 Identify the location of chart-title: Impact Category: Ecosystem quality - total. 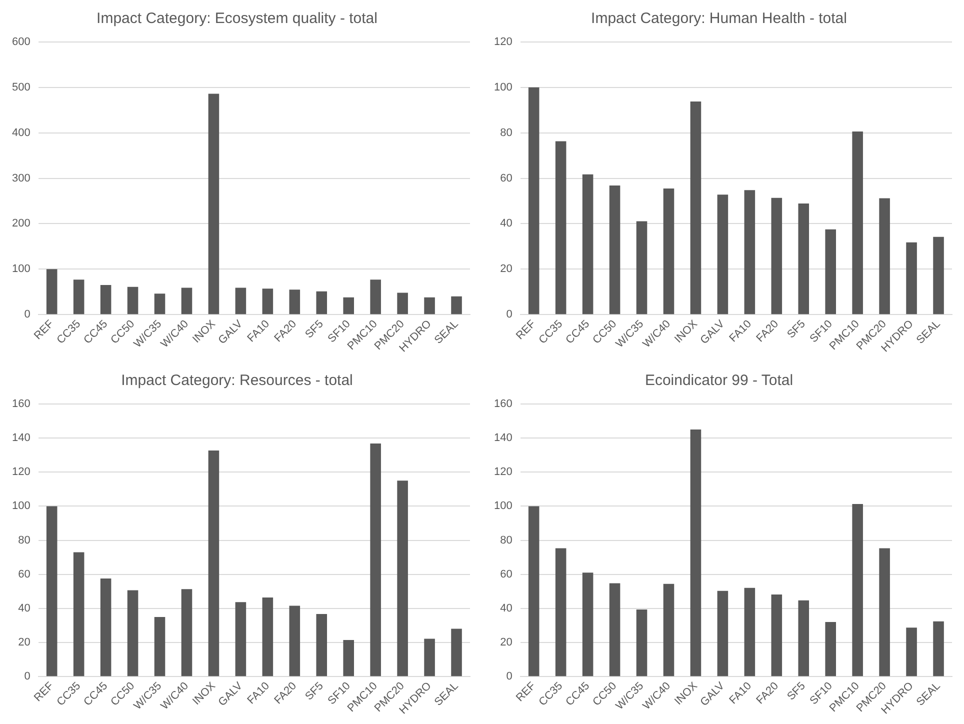
(237, 19).